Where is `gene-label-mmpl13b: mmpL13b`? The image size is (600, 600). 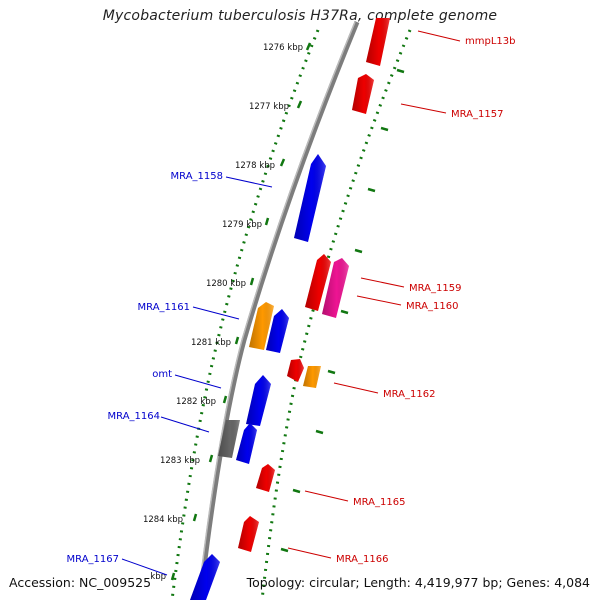 gene-label-mmpl13b: mmpL13b is located at coordinates (490, 41).